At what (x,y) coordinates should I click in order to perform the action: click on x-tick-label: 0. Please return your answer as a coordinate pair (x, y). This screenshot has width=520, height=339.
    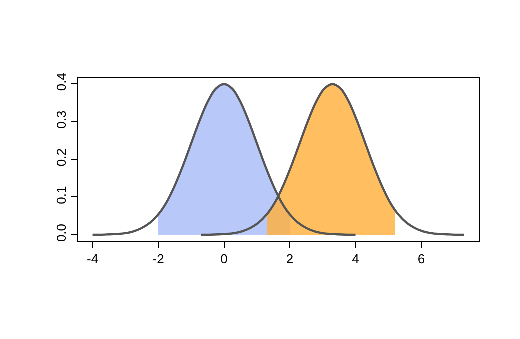
    Looking at the image, I should click on (224, 259).